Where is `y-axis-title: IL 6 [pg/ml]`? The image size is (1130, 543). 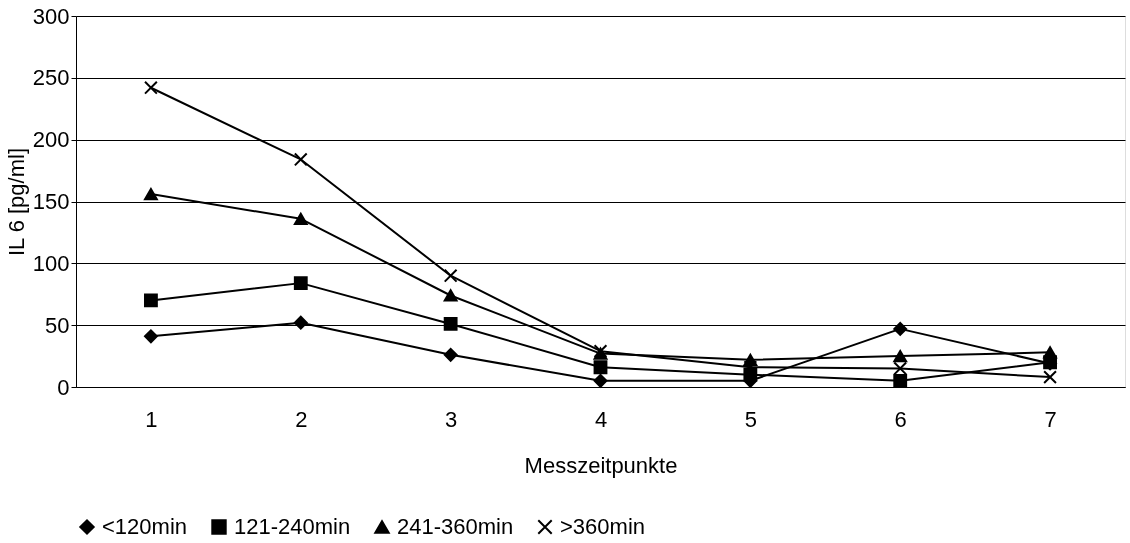
y-axis-title: IL 6 [pg/ml] is located at coordinates (16, 202).